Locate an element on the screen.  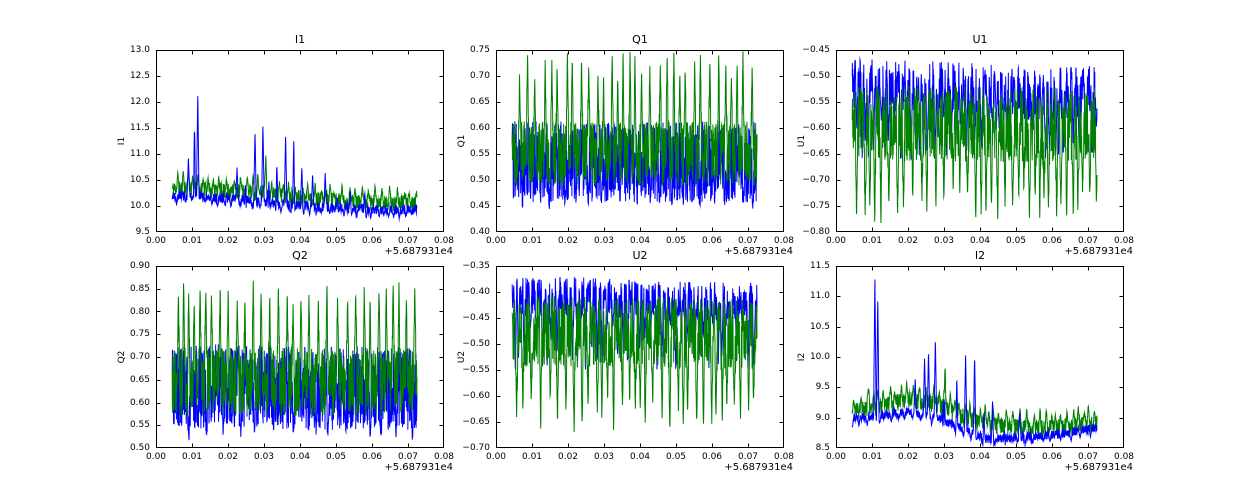
y-tick-label: 8.5 is located at coordinates (822, 448).